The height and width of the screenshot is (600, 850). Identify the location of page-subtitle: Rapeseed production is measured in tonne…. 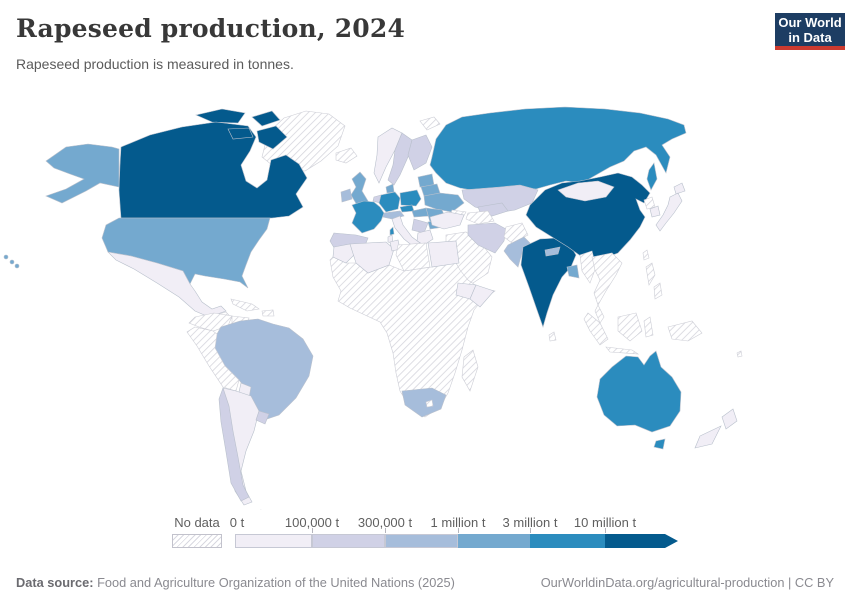
(155, 64).